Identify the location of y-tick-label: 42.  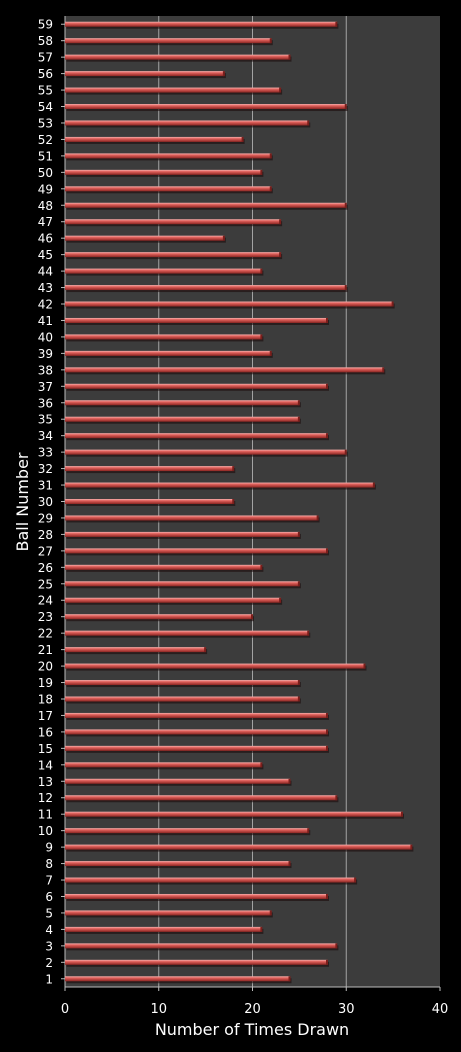
(45, 305).